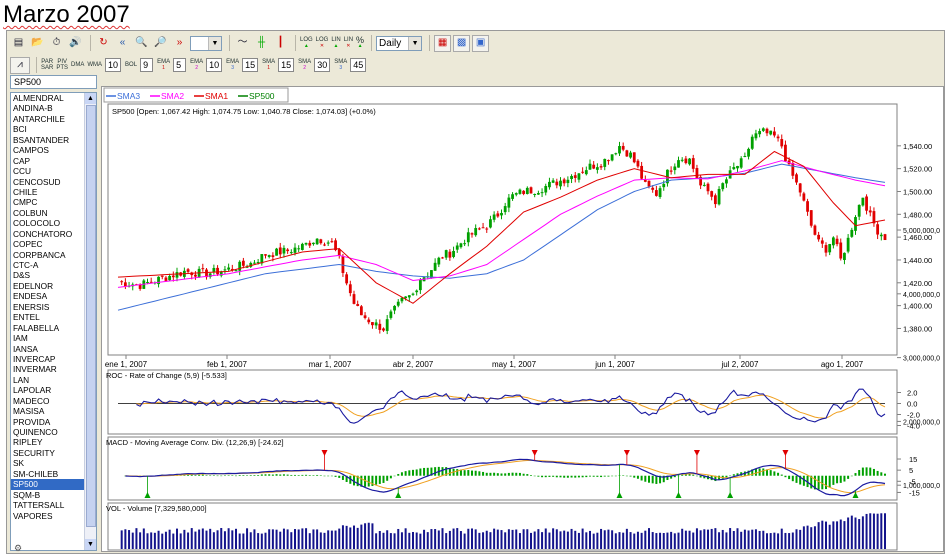 This screenshot has width=951, height=557. What do you see at coordinates (358, 65) in the screenshot?
I see `sma3-input: 45` at bounding box center [358, 65].